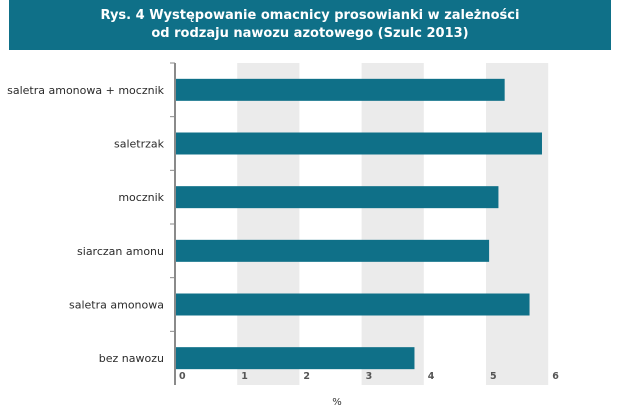  Describe the element at coordinates (555, 376) in the screenshot. I see `x-tick-label: 6` at that location.